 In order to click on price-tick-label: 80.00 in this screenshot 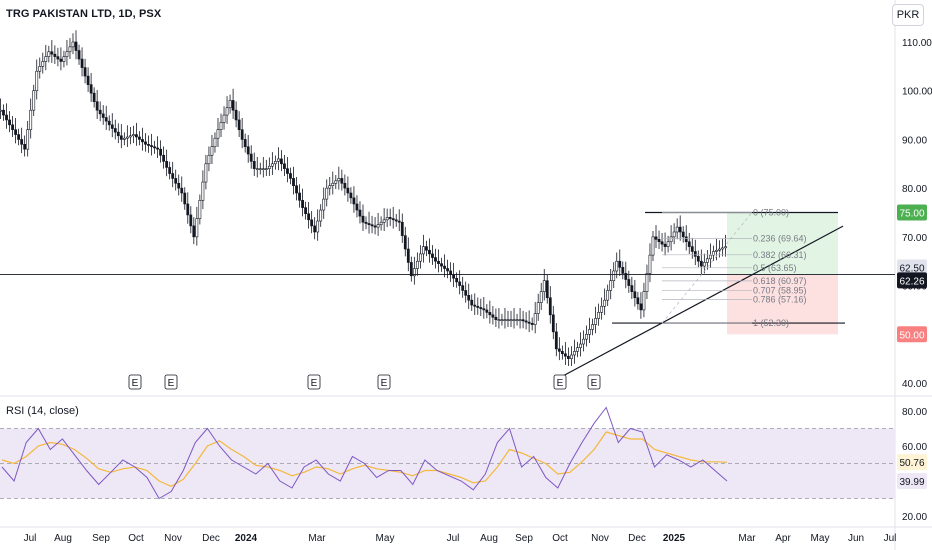, I will do `click(914, 189)`.